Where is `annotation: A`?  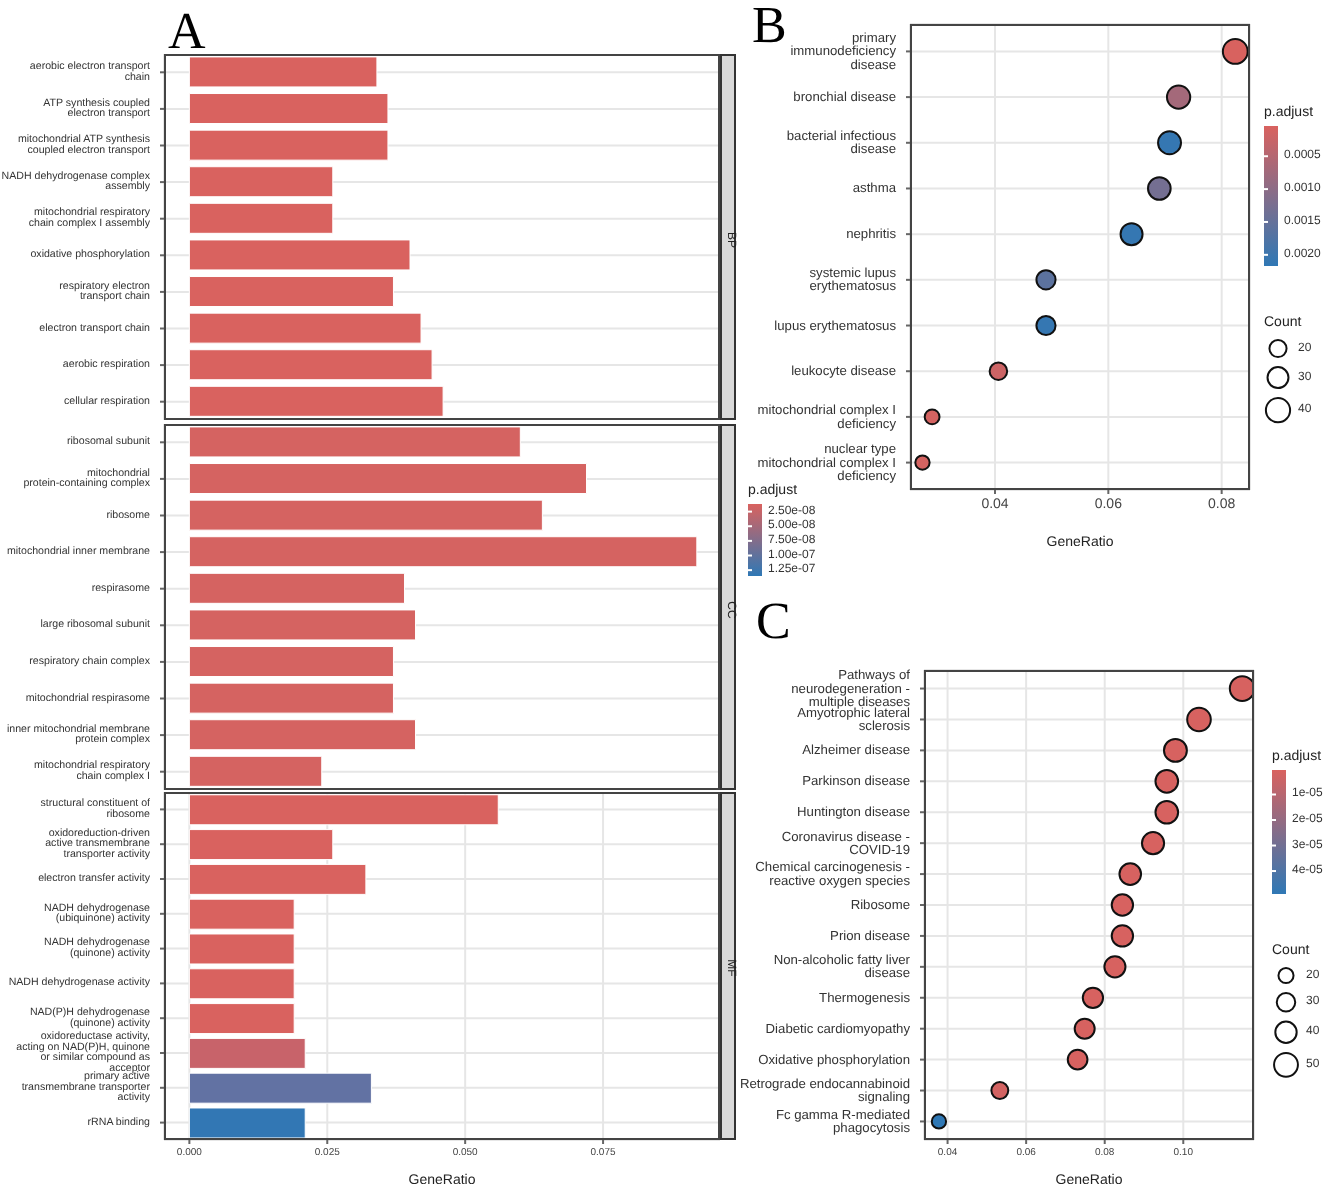
annotation: A is located at coordinates (187, 31).